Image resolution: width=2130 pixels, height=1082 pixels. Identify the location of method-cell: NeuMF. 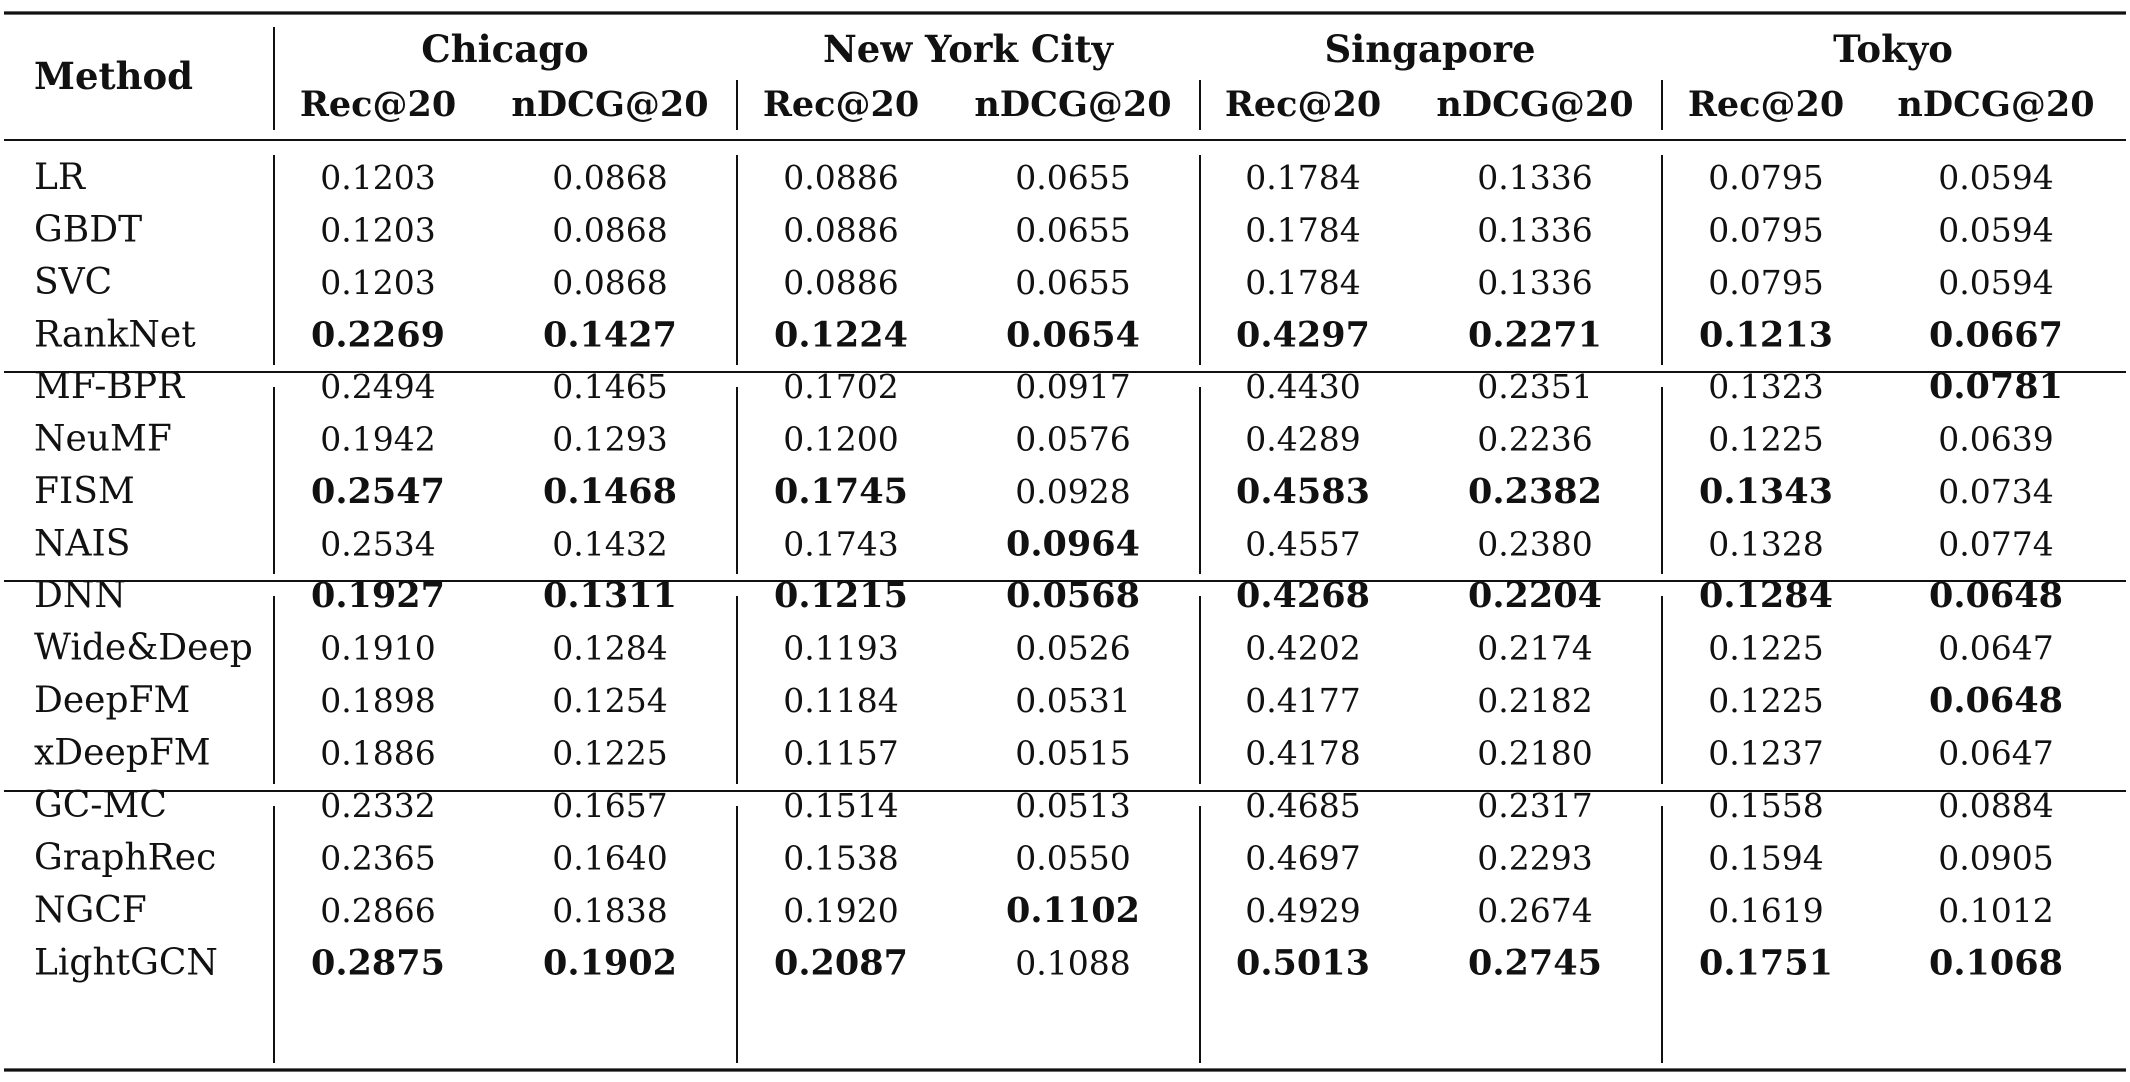
(103, 439).